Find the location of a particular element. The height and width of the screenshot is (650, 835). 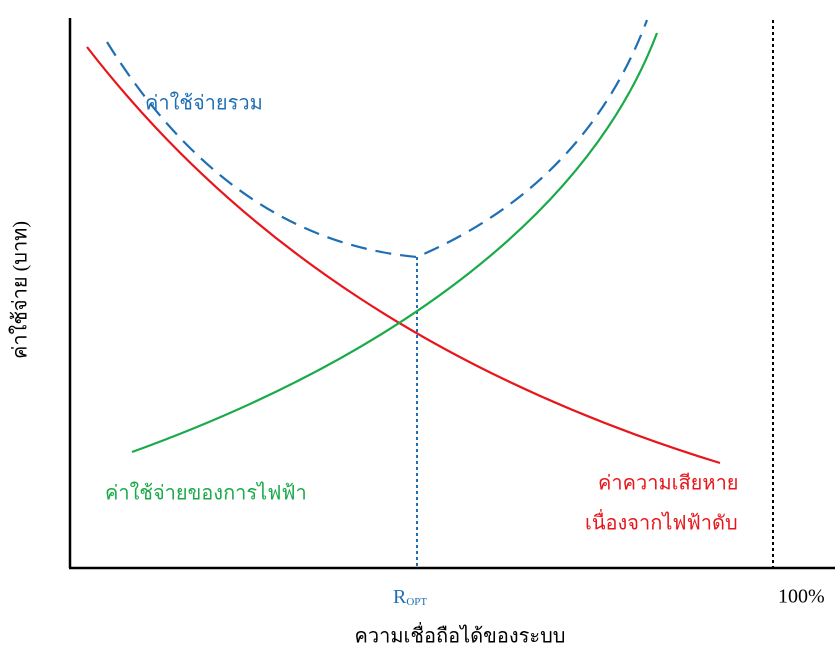

optimum-label: ROPT is located at coordinates (410, 597).